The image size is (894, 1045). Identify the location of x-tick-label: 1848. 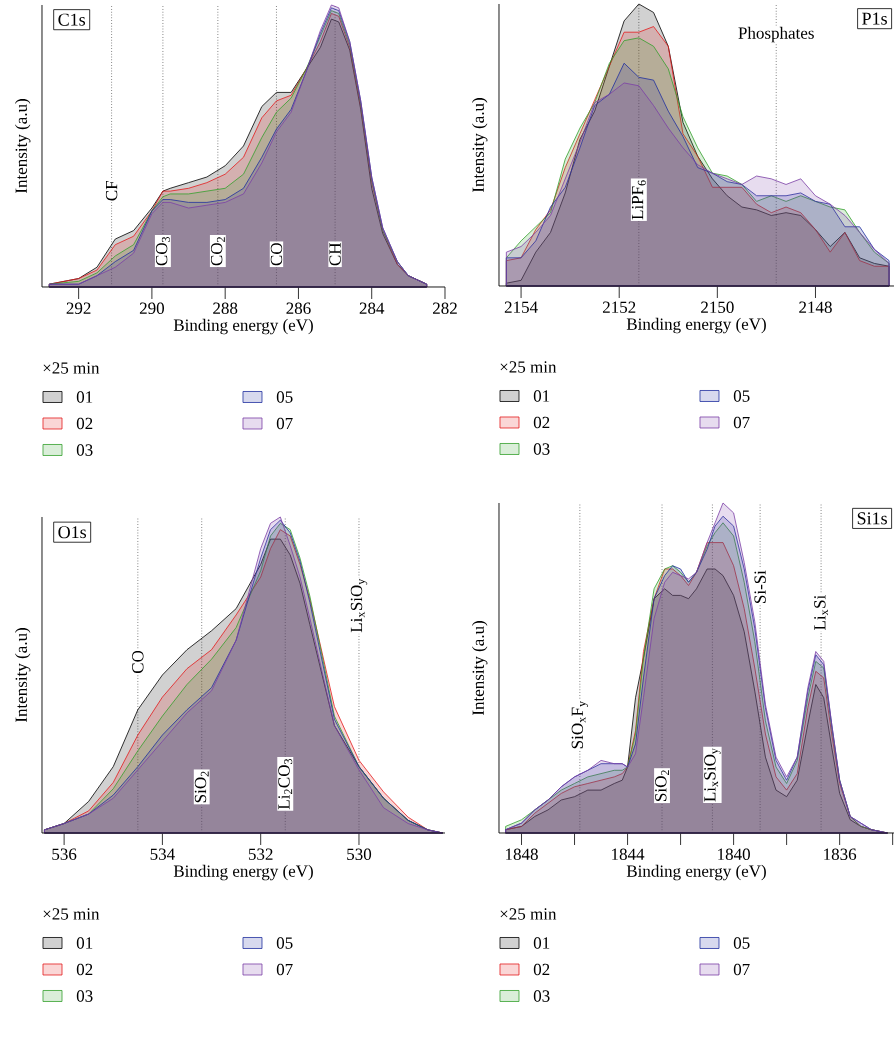
(522, 854).